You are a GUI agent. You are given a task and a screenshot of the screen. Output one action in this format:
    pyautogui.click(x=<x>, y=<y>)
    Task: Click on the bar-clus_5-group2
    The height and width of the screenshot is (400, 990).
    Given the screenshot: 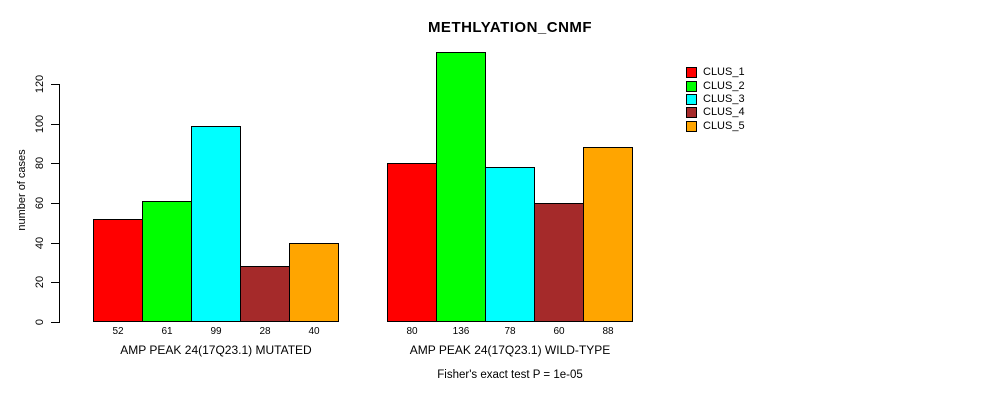 What is the action you would take?
    pyautogui.click(x=608, y=234)
    